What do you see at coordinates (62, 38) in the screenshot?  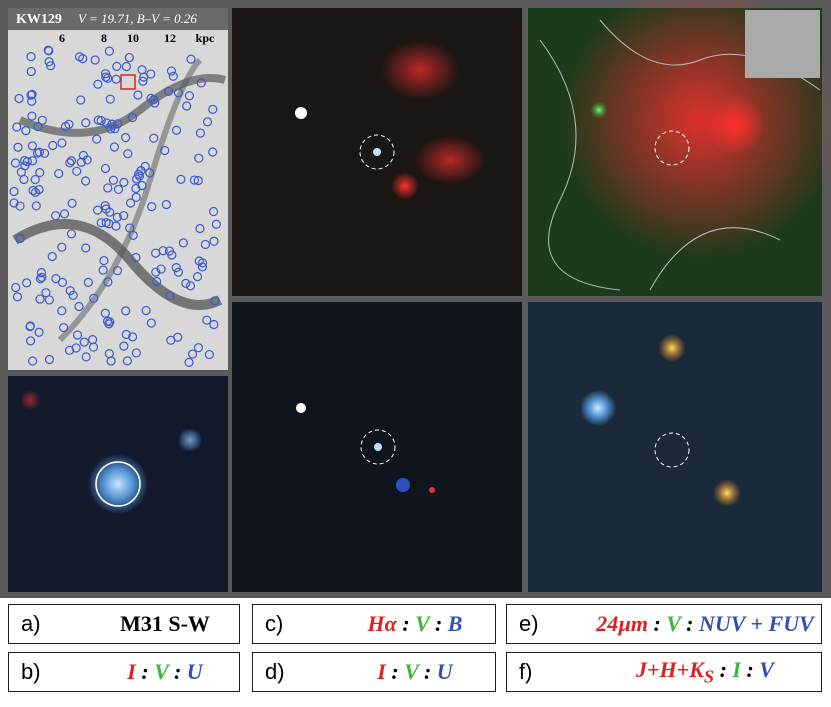 I see `scale-label: 6` at bounding box center [62, 38].